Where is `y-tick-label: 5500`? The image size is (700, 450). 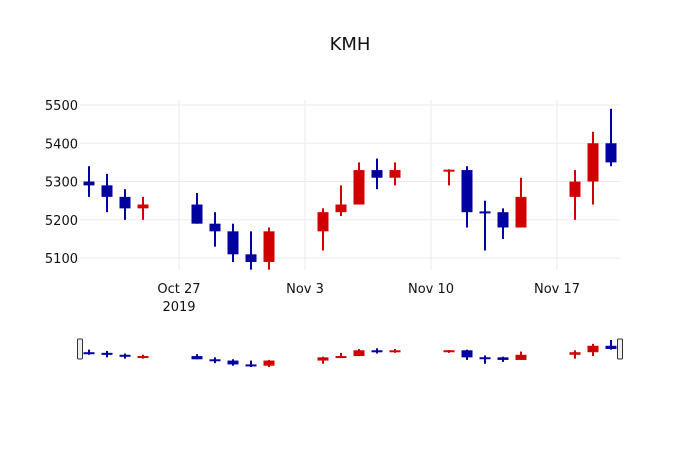 y-tick-label: 5500 is located at coordinates (61, 106).